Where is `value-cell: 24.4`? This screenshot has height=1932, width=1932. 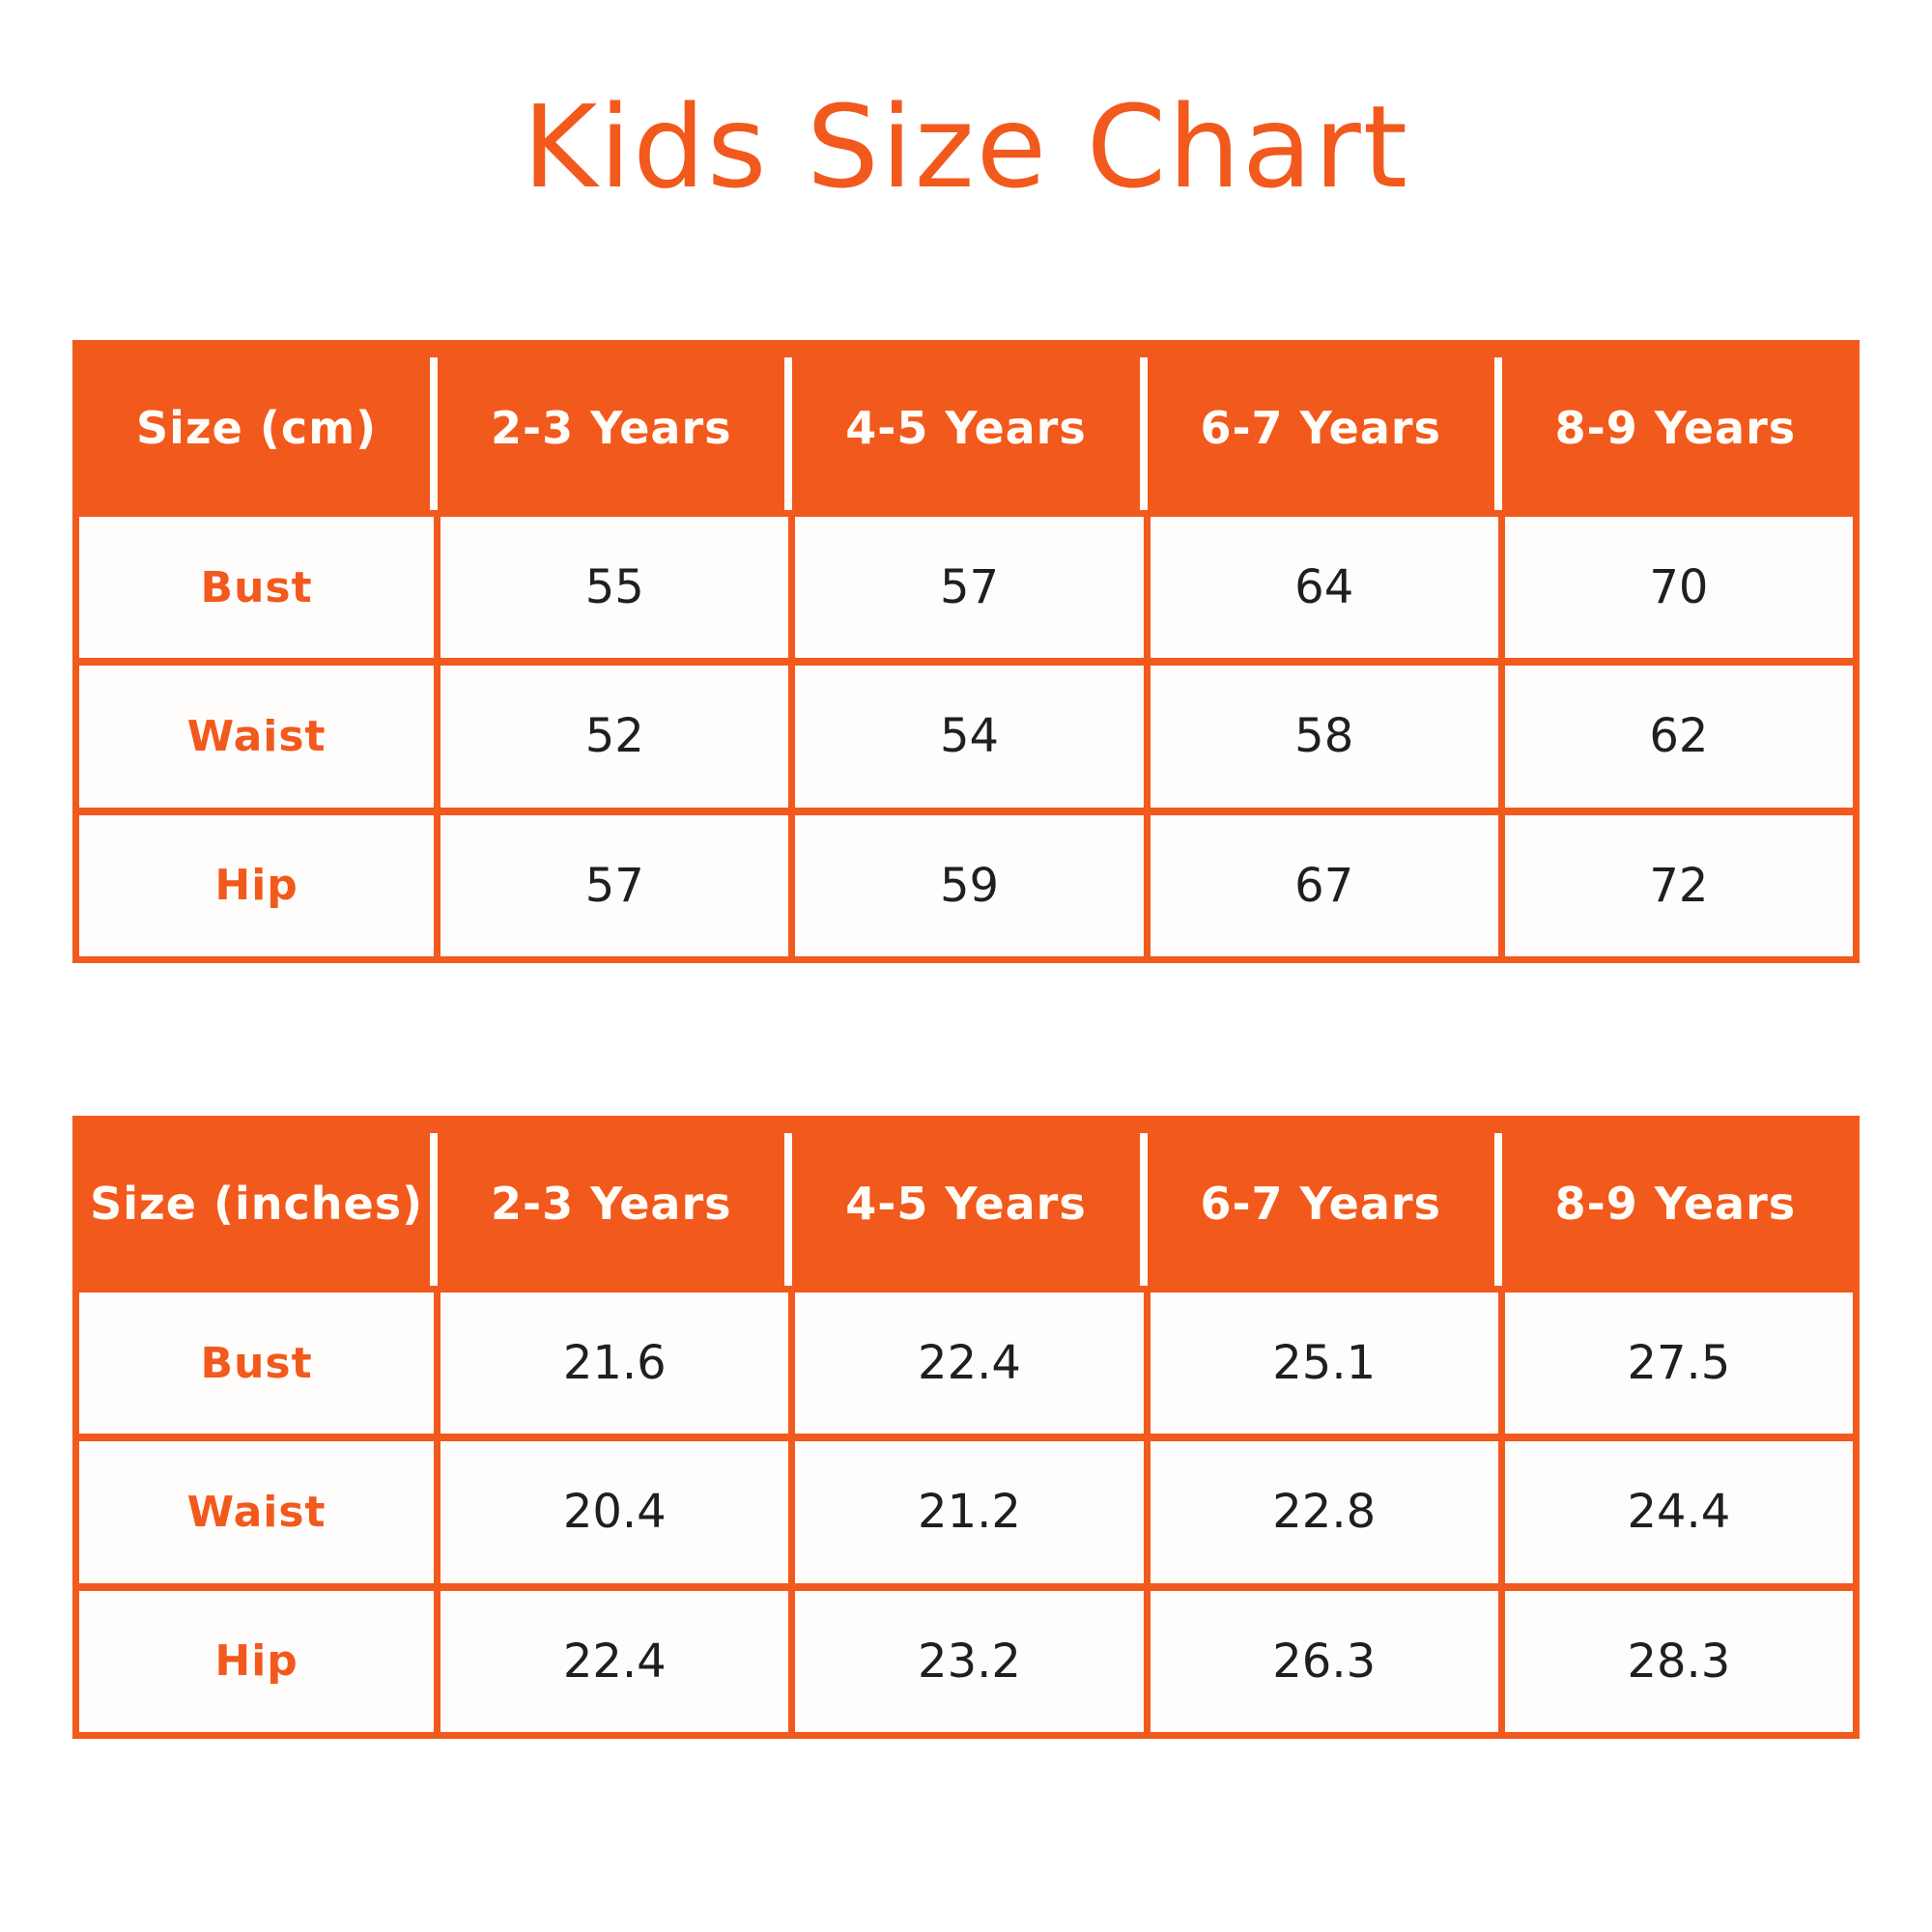
value-cell: 24.4 is located at coordinates (1675, 1508).